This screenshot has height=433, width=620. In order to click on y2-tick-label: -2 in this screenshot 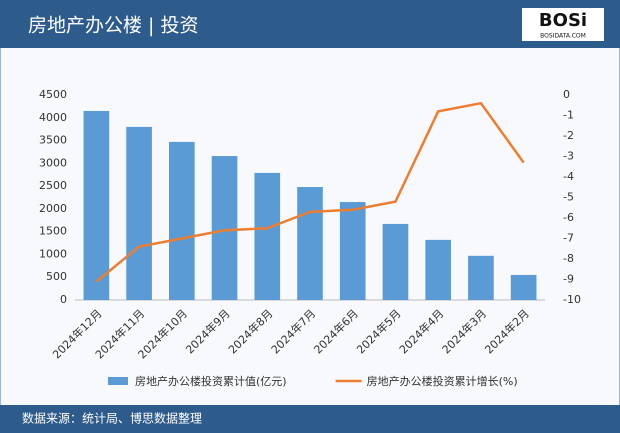, I will do `click(568, 135)`.